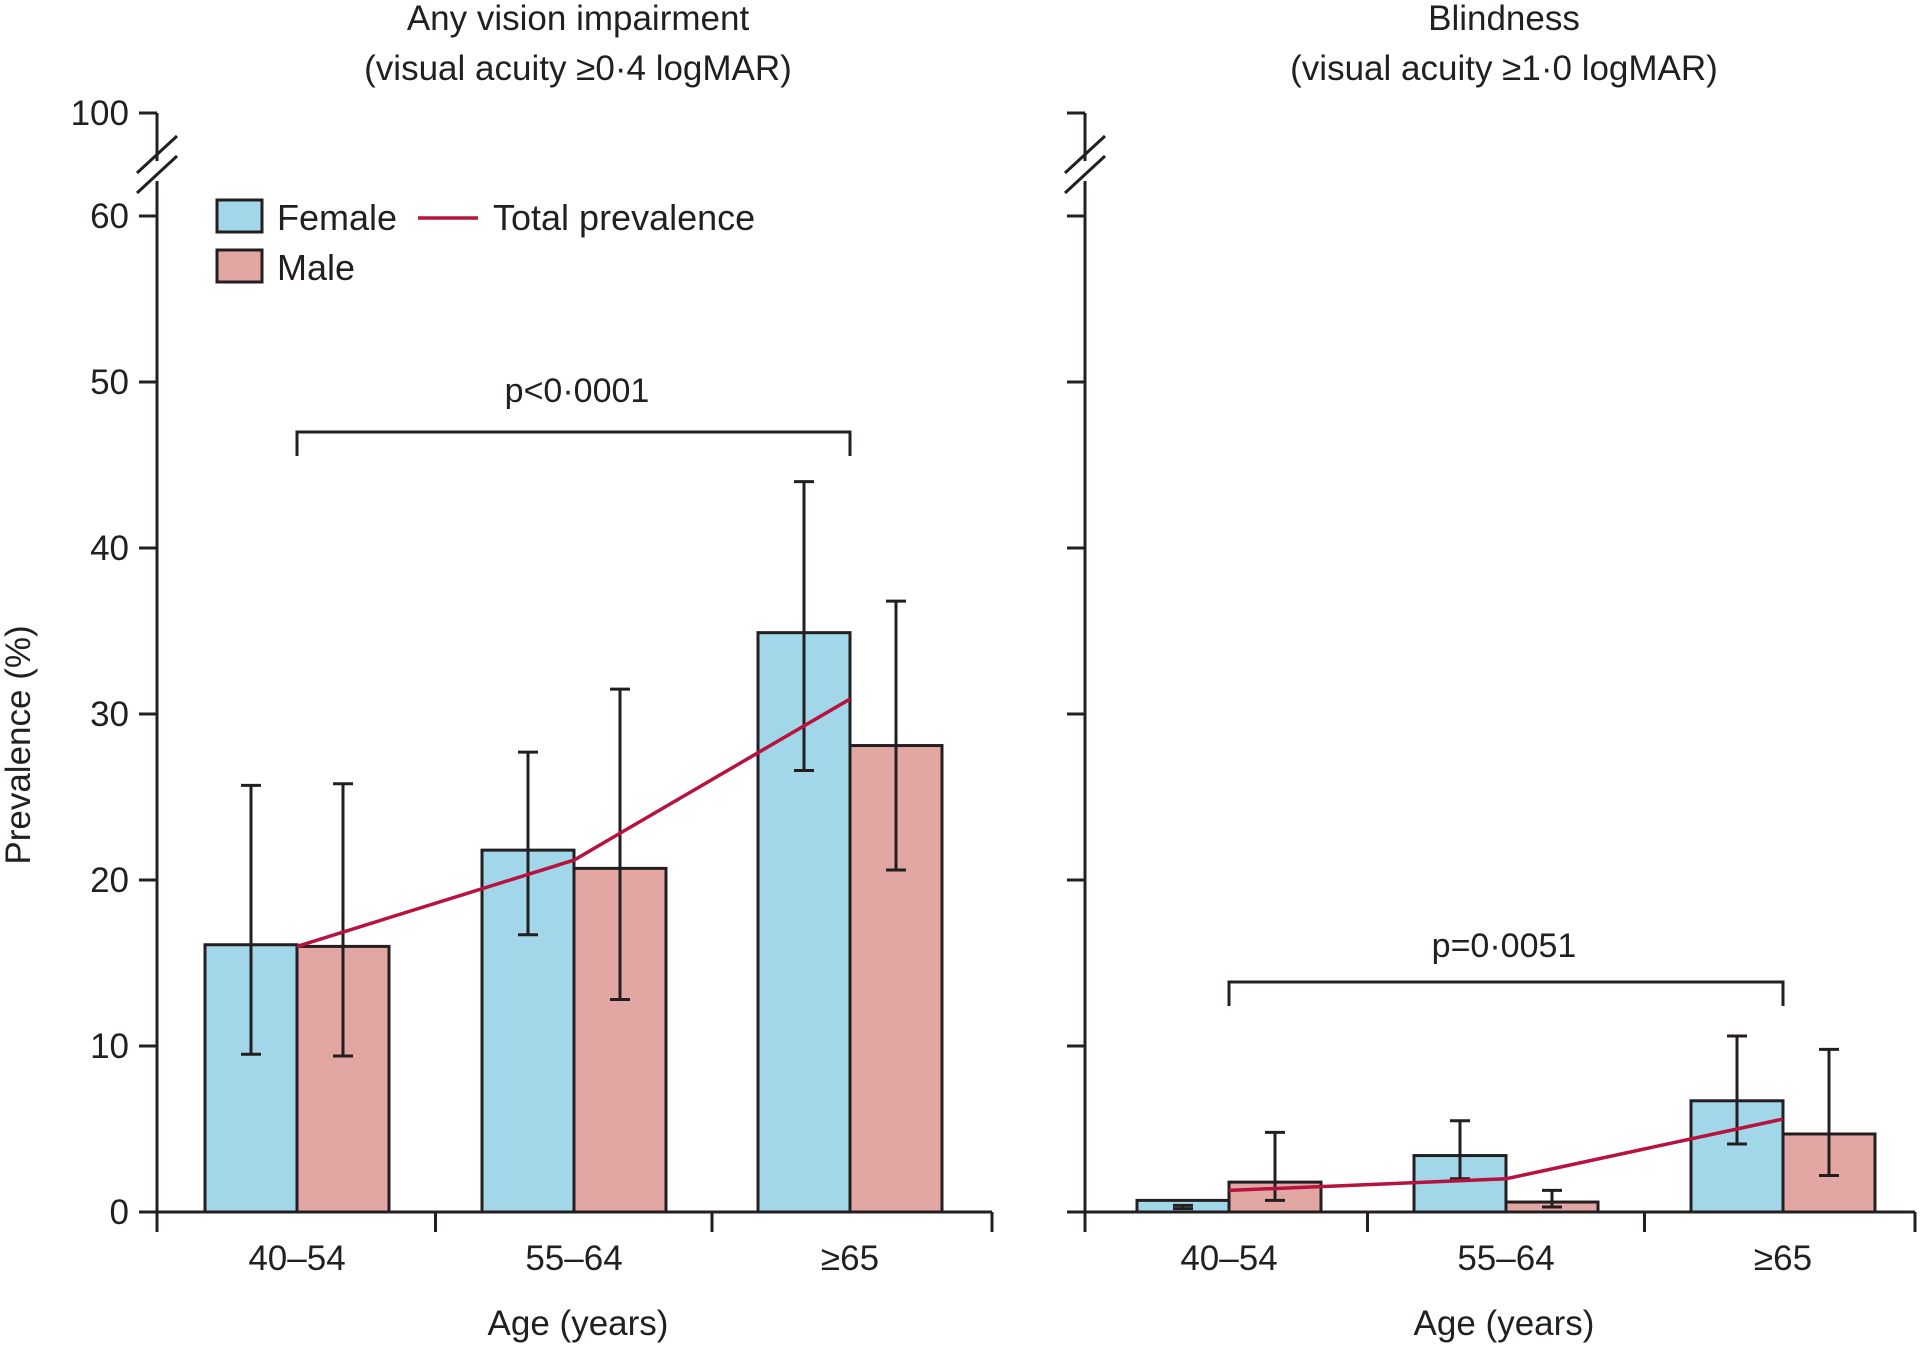 The width and height of the screenshot is (1920, 1345). I want to click on legend-female-label: Female, so click(337, 217).